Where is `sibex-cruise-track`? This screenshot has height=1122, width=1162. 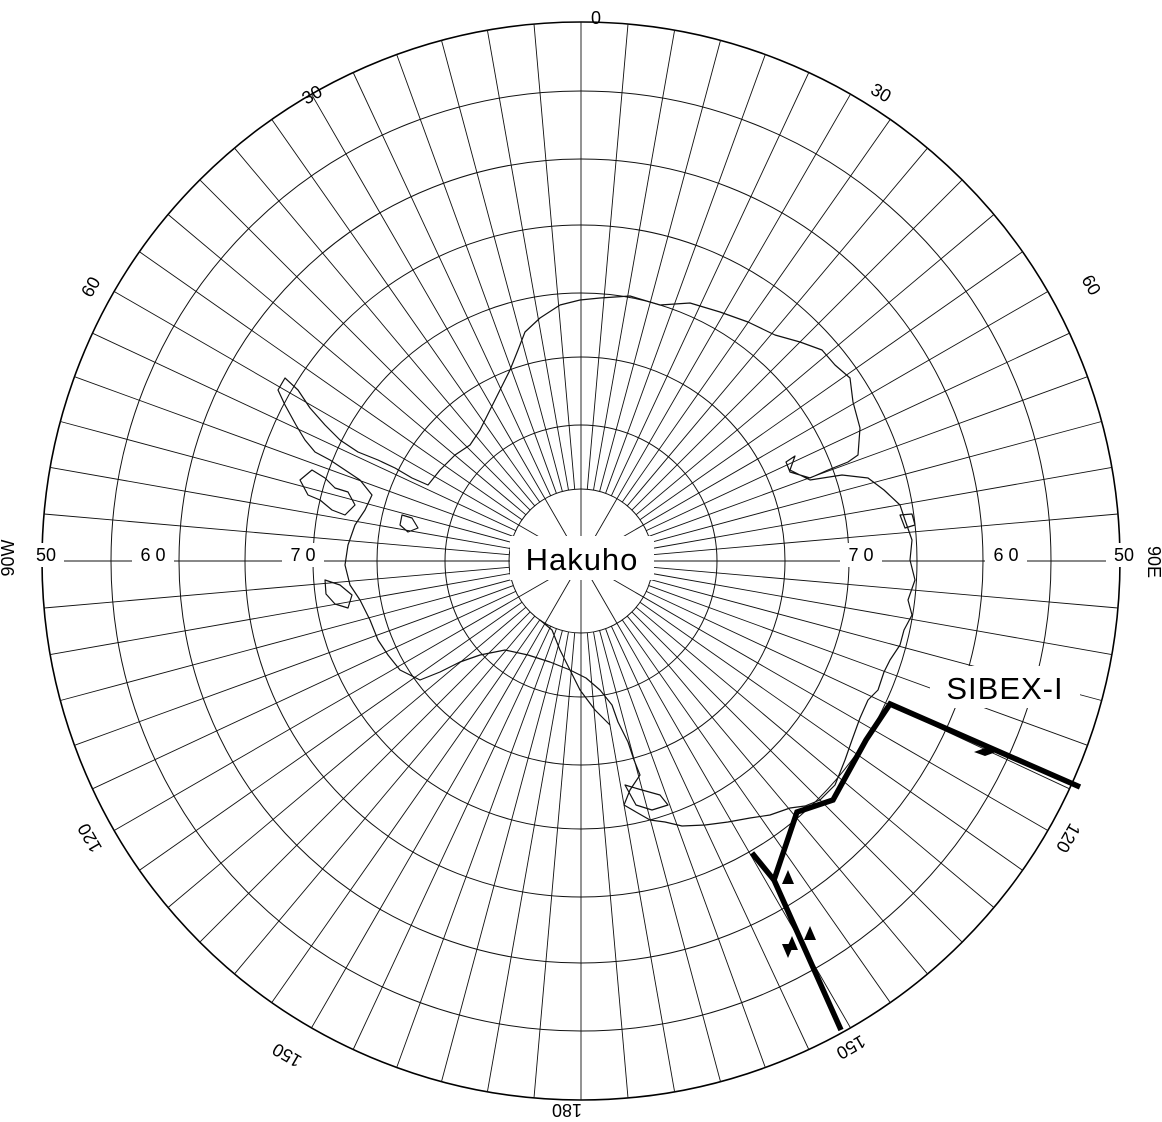
sibex-cruise-track is located at coordinates (915, 866).